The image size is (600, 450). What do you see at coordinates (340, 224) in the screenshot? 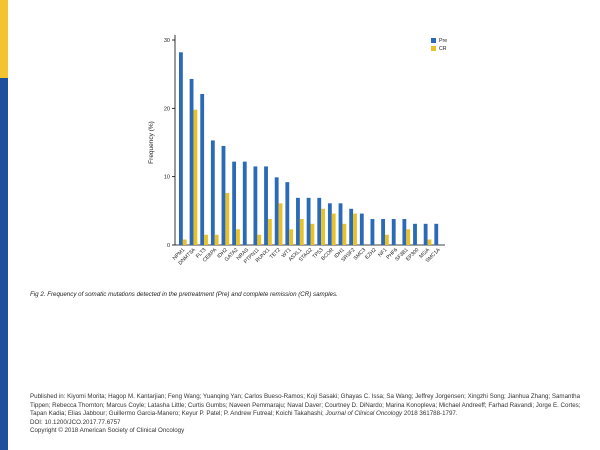
I see `bar-pre-idh1` at bounding box center [340, 224].